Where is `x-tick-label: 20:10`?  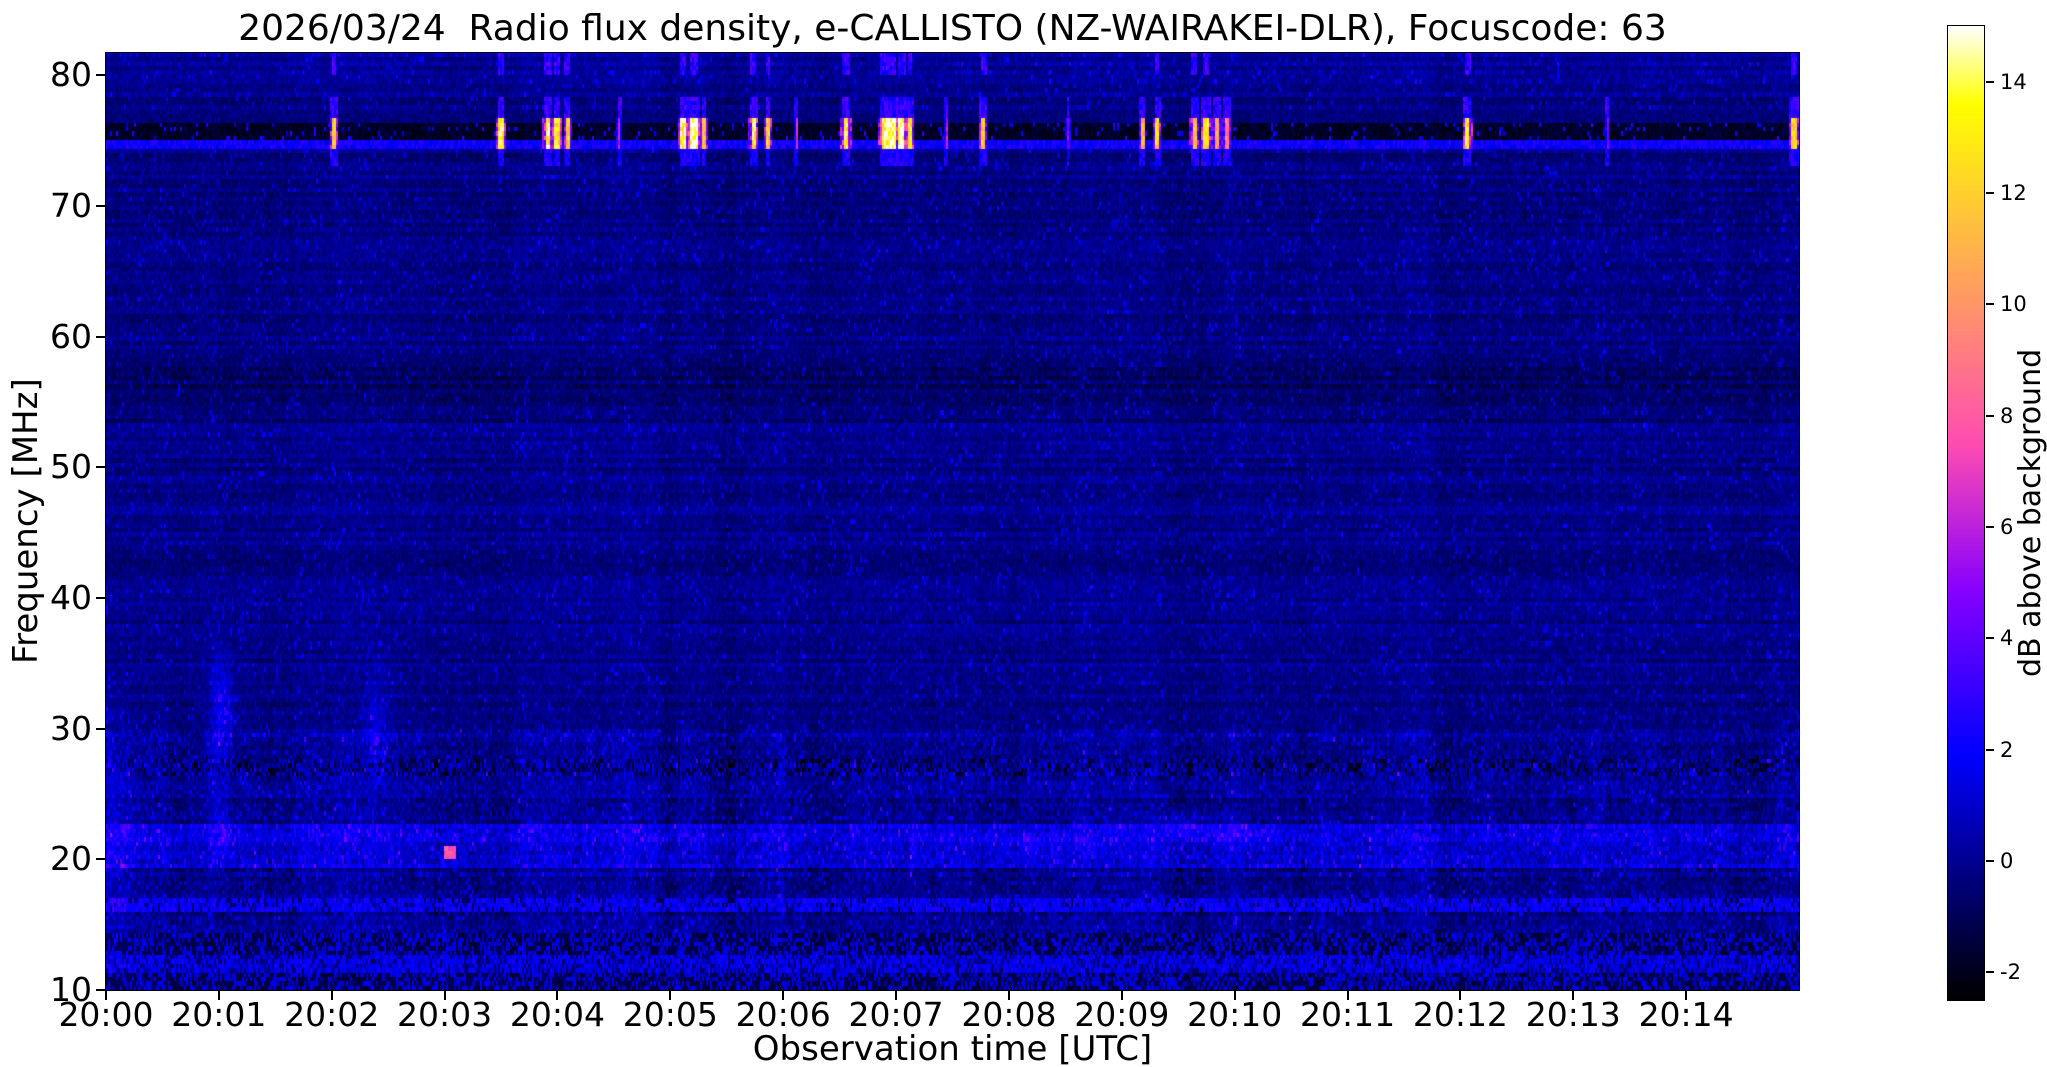 x-tick-label: 20:10 is located at coordinates (1235, 1014).